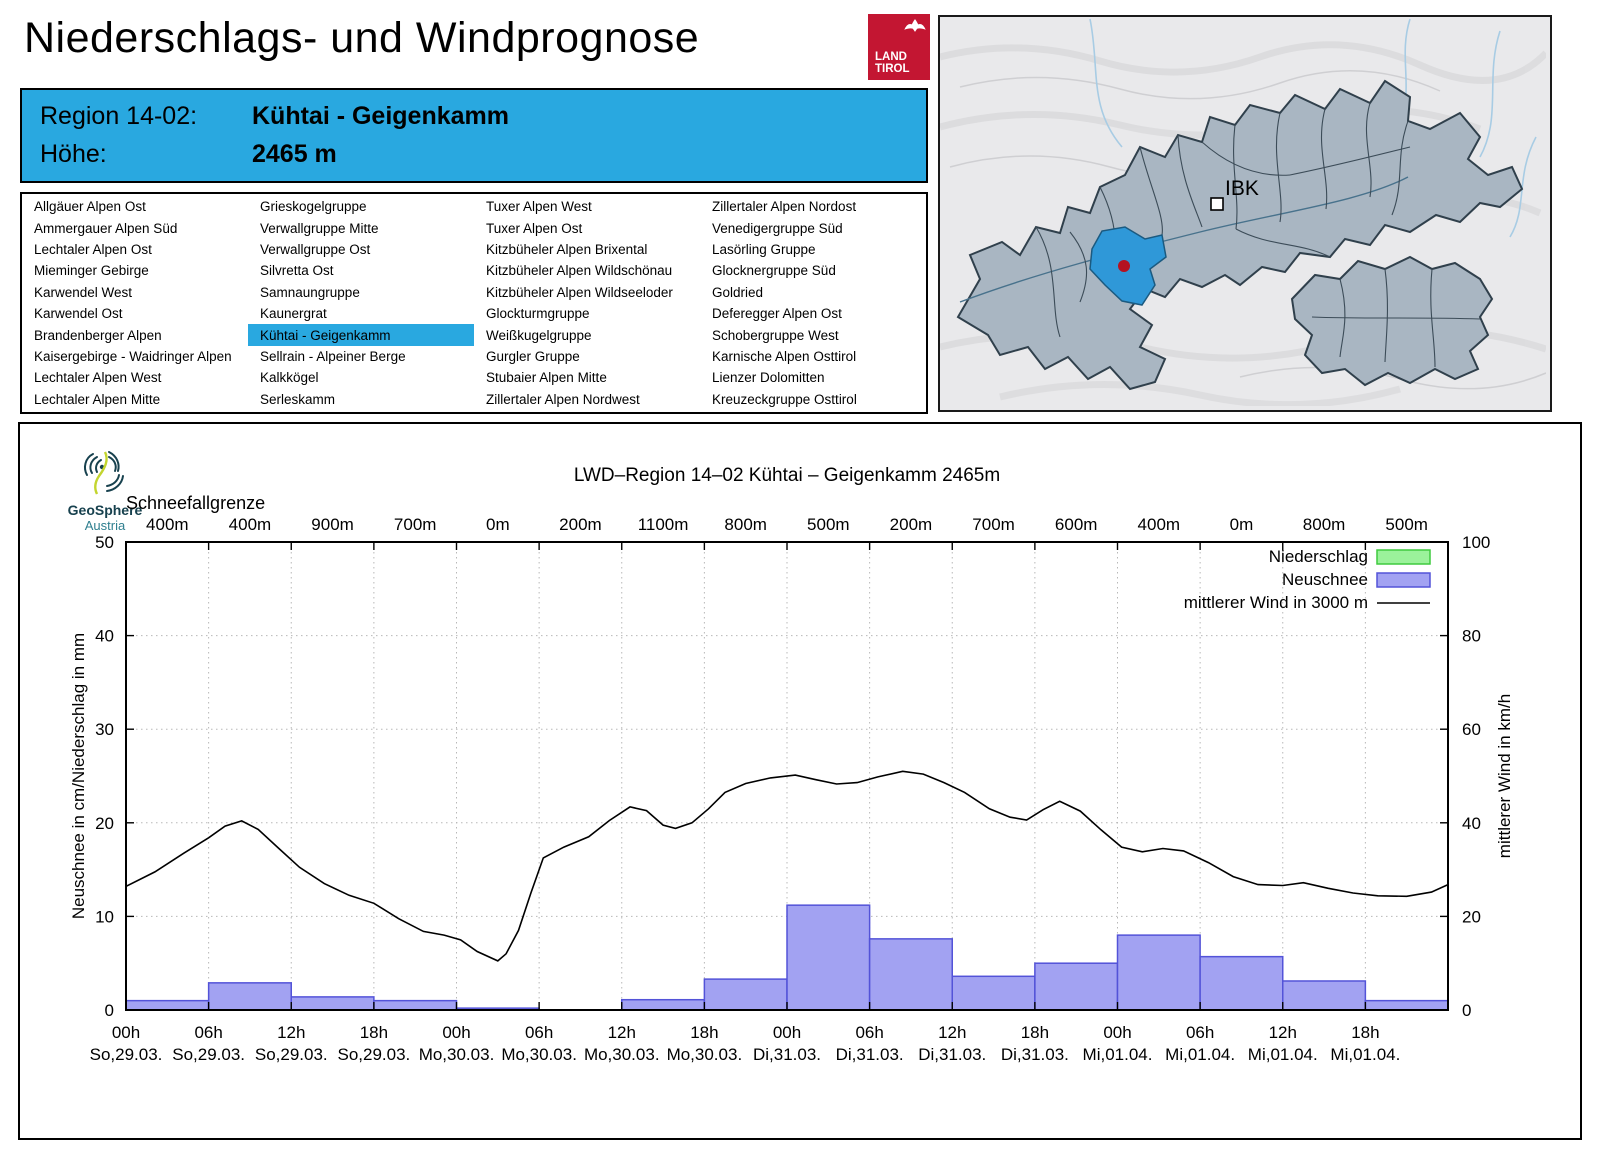 The height and width of the screenshot is (1153, 1600). Describe the element at coordinates (361, 335) in the screenshot. I see `region-item: Kühtai - Geigenkamm` at that location.